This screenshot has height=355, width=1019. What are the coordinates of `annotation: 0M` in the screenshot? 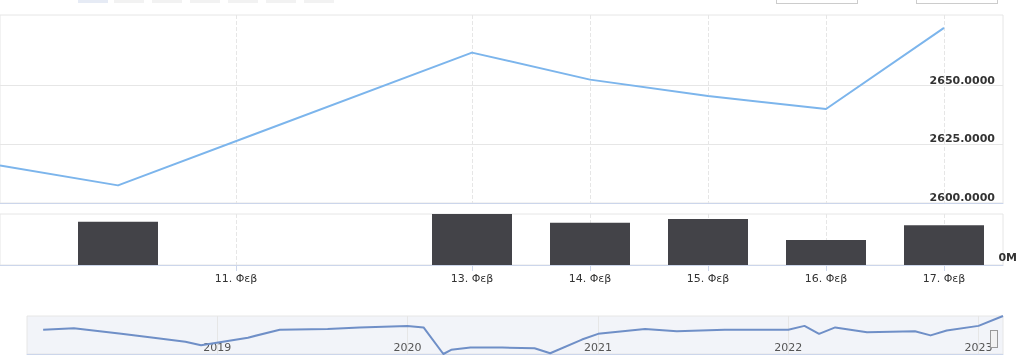 It's located at (1008, 257).